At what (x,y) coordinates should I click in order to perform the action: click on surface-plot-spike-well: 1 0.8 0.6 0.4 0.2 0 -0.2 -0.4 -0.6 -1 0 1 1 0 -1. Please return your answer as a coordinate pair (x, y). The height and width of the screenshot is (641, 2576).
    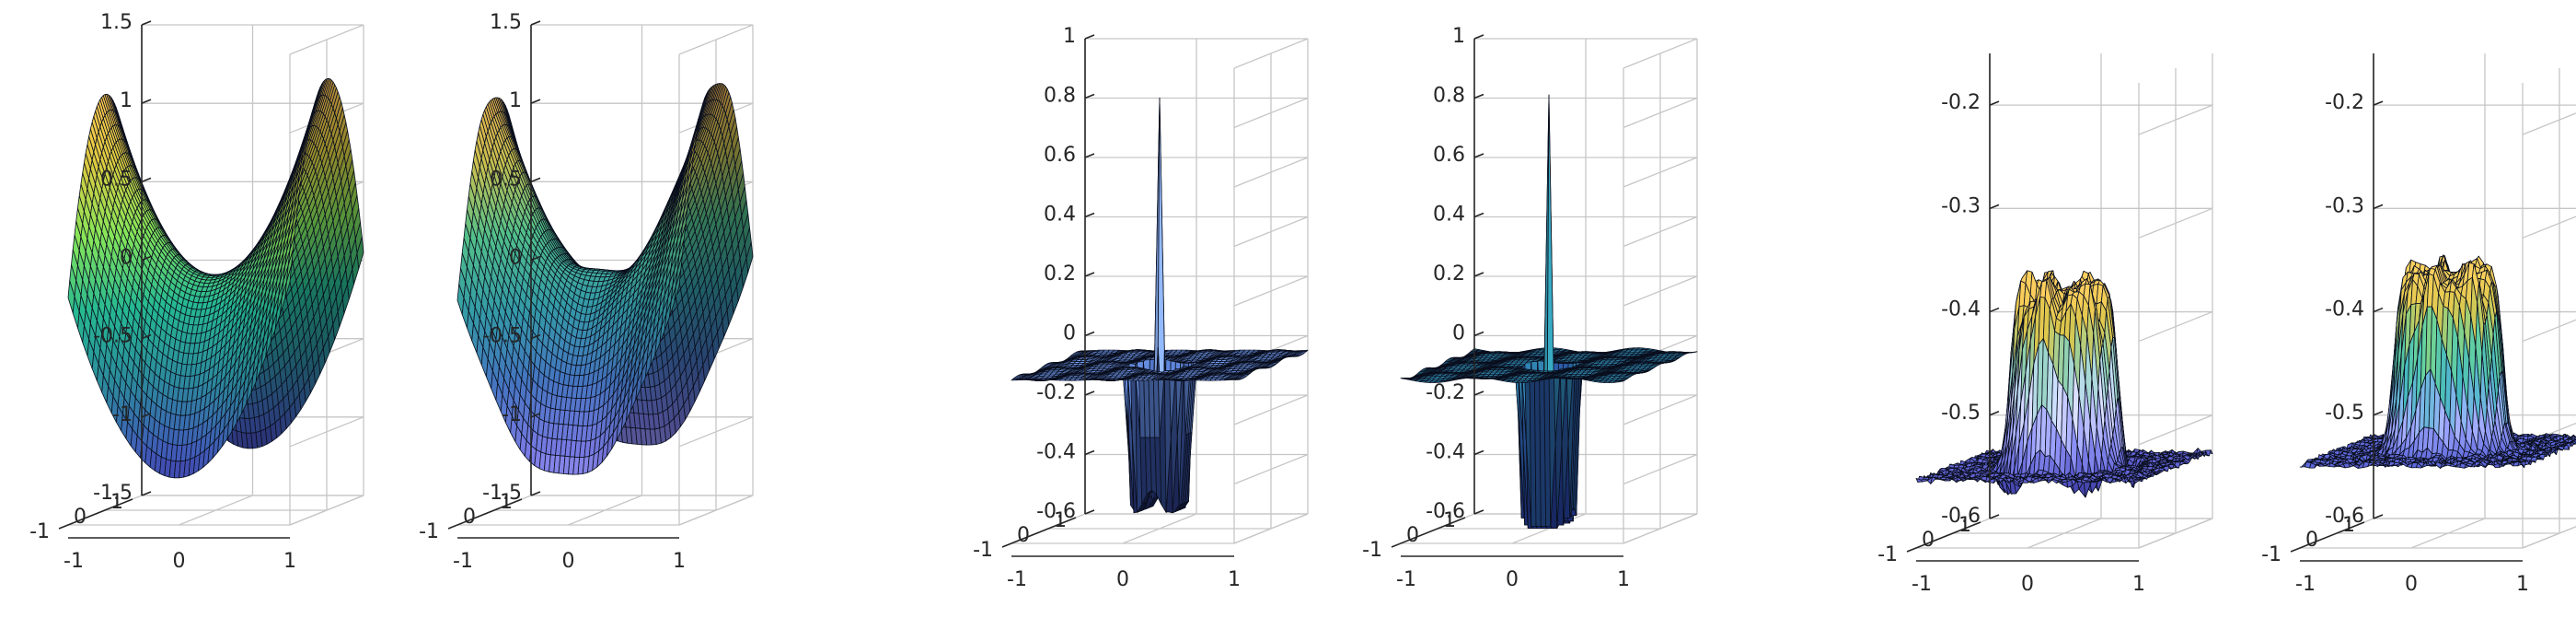
    Looking at the image, I should click on (1141, 308).